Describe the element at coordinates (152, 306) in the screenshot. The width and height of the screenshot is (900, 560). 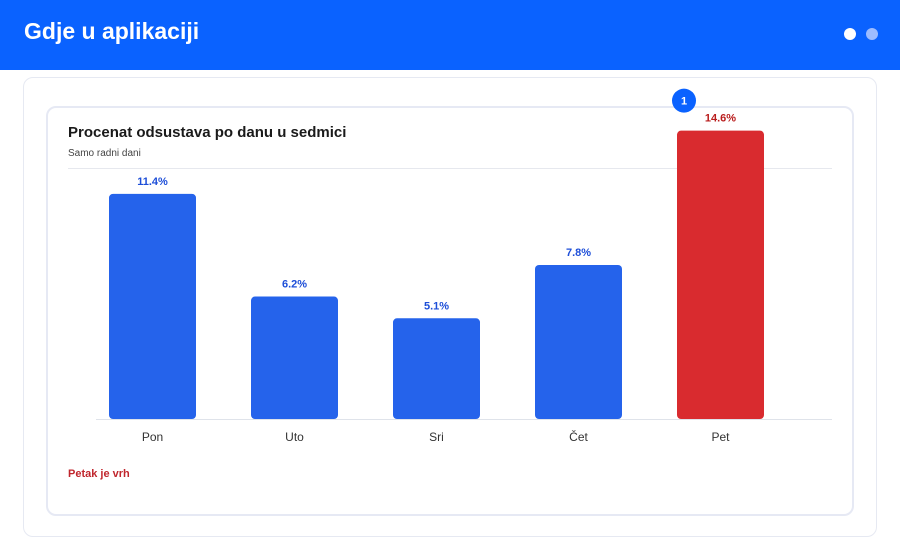
I see `bar-pon` at that location.